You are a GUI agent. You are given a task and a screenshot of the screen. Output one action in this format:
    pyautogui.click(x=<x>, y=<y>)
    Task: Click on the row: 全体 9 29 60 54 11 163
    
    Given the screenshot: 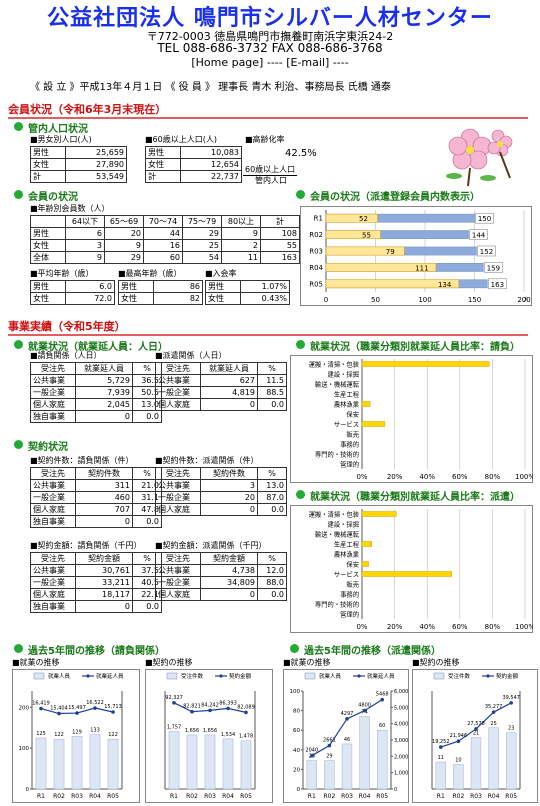 What is the action you would take?
    pyautogui.click(x=165, y=257)
    